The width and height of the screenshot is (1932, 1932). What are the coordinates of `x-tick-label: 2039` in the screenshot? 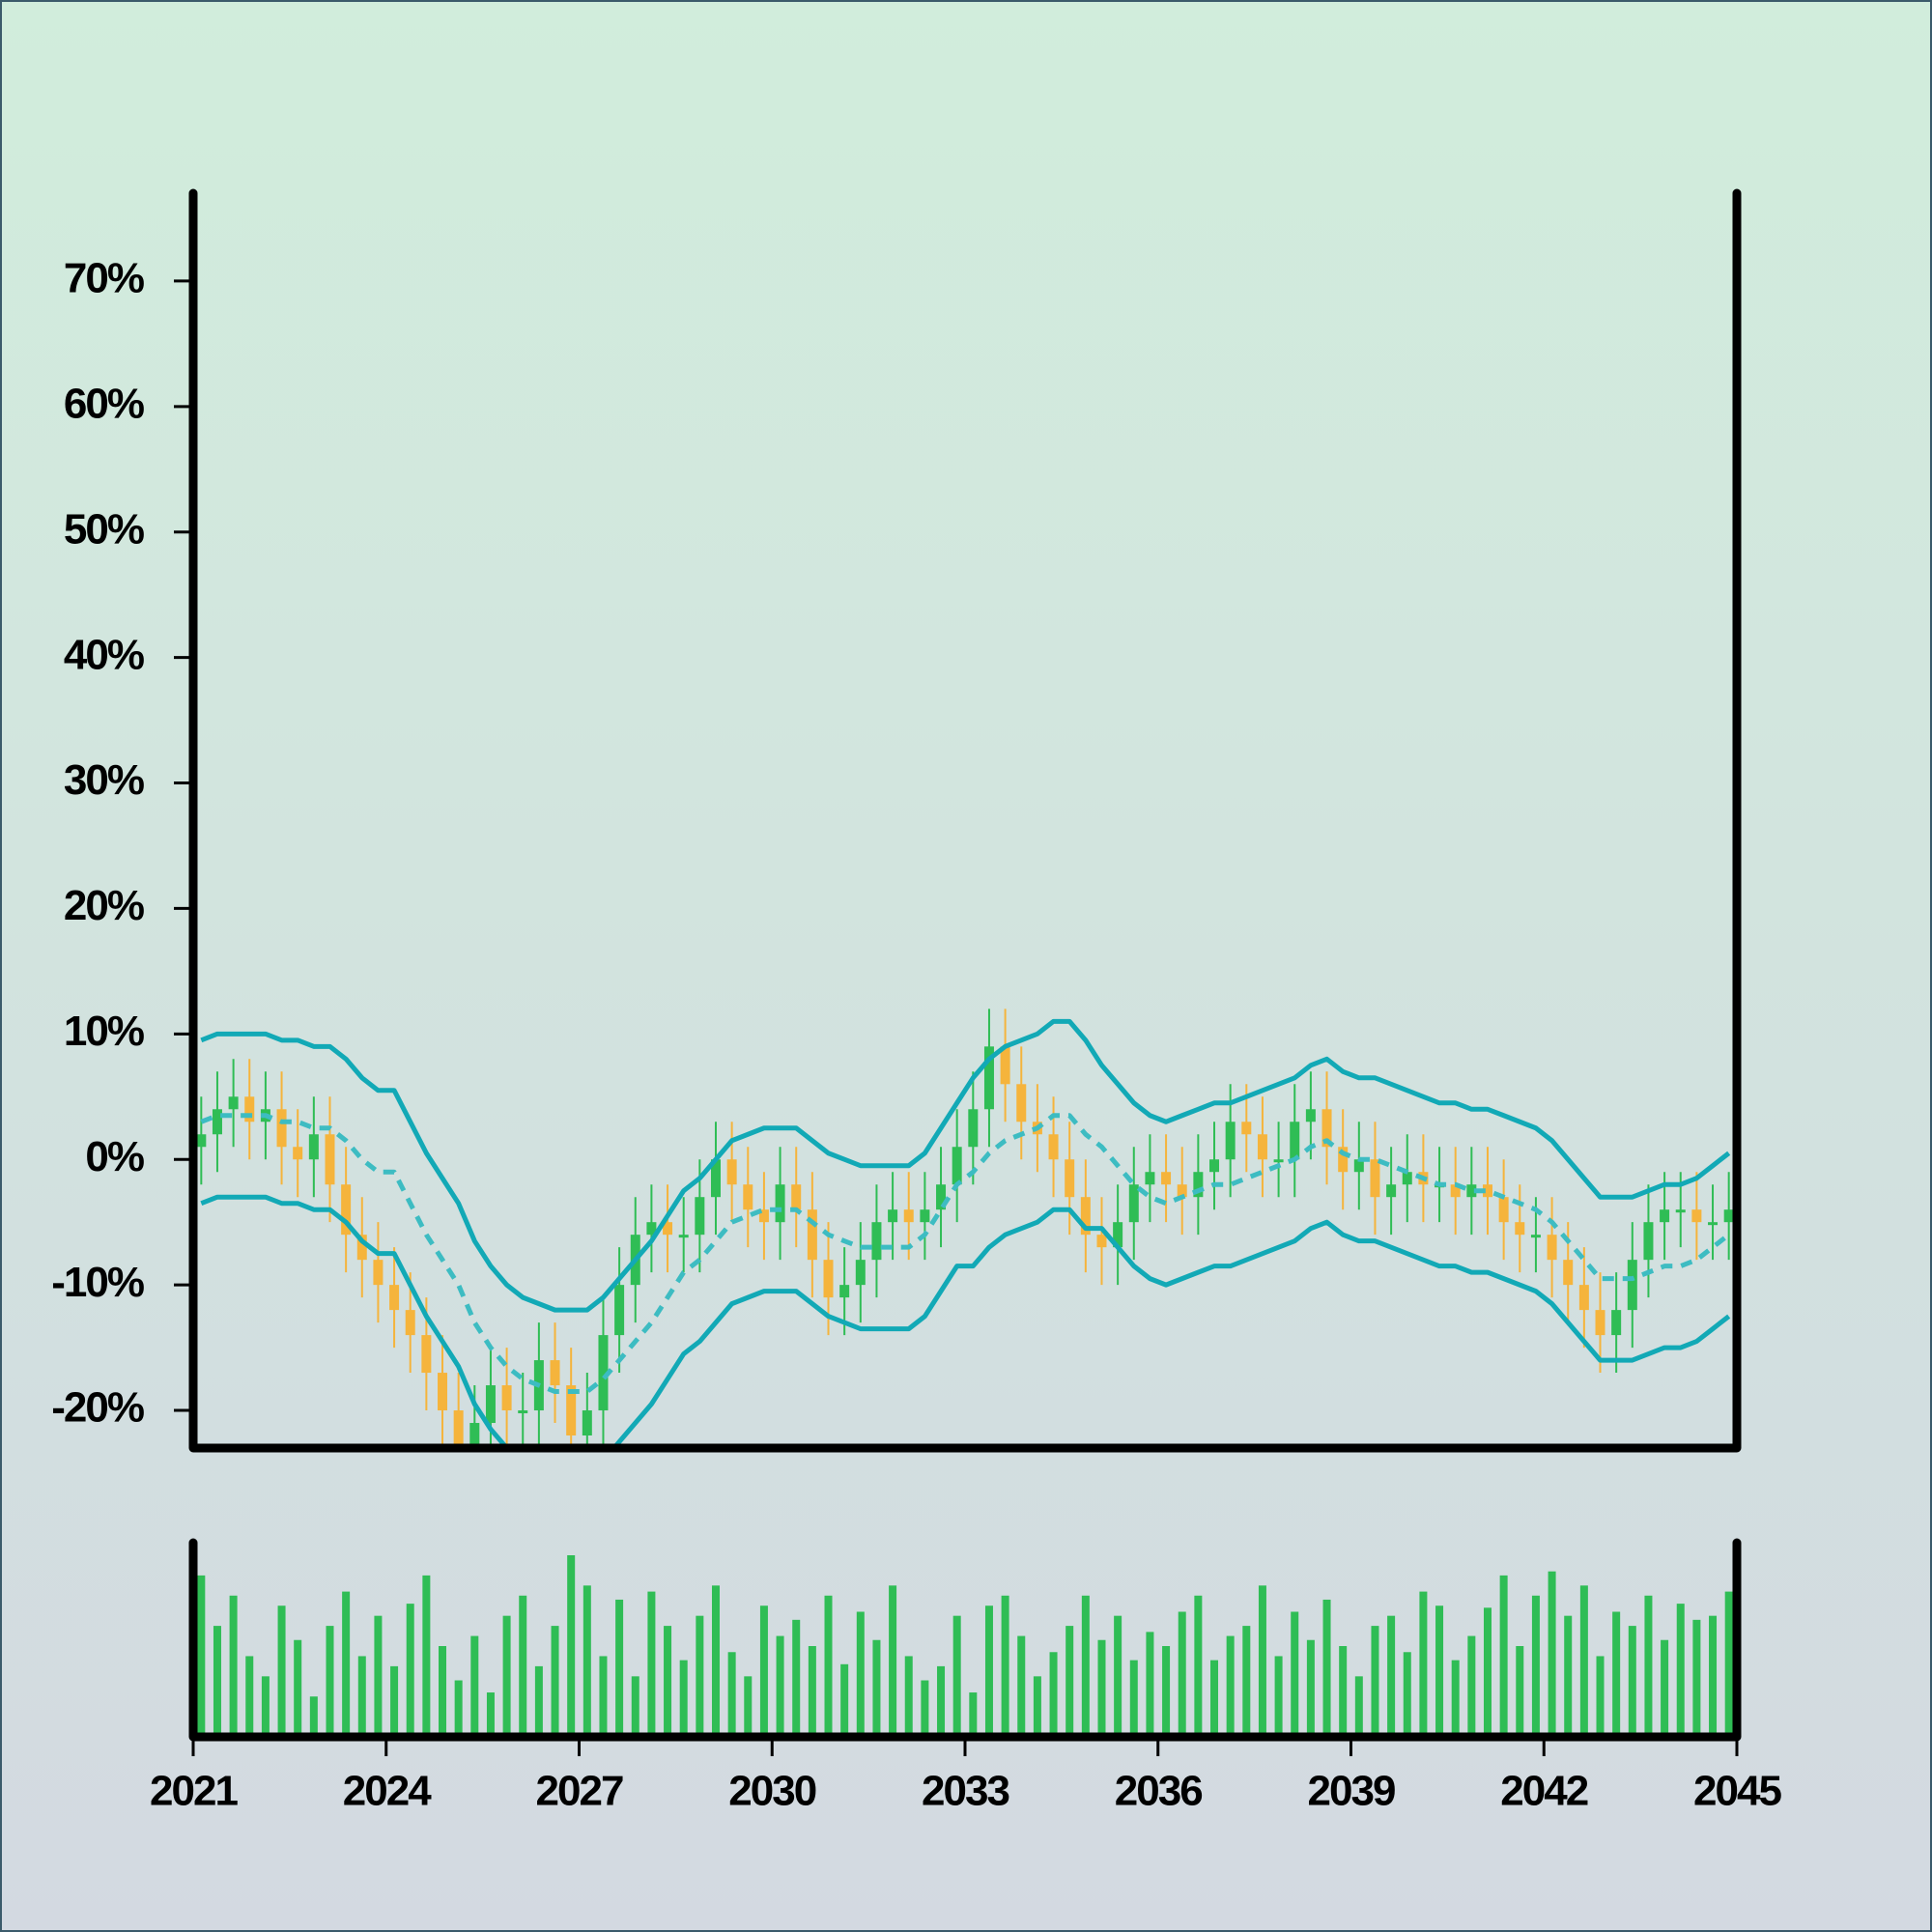 It's located at (1351, 1791).